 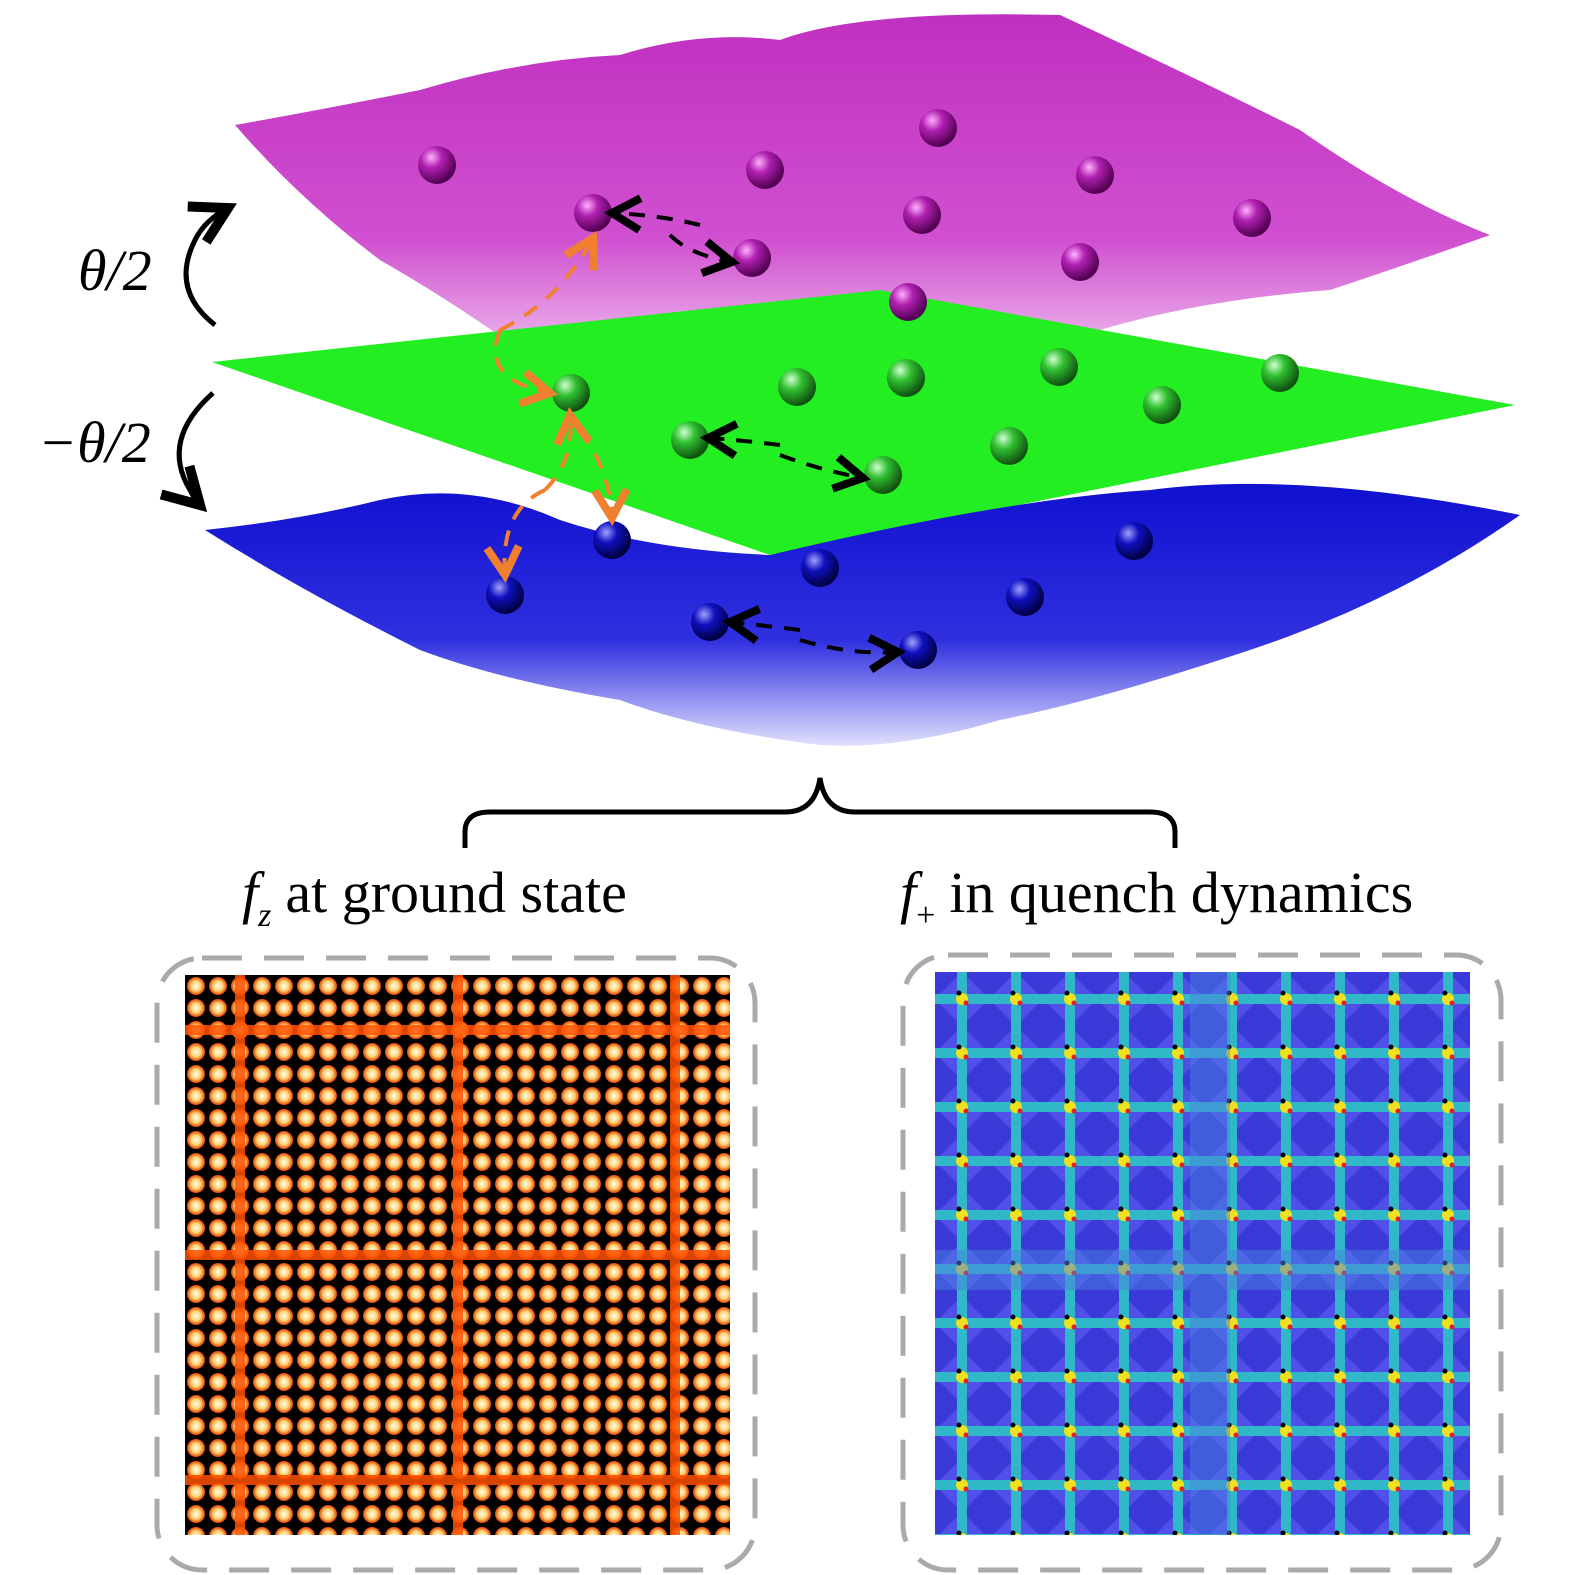 I want to click on caption: in quench dynamics, so click(x=1181, y=892).